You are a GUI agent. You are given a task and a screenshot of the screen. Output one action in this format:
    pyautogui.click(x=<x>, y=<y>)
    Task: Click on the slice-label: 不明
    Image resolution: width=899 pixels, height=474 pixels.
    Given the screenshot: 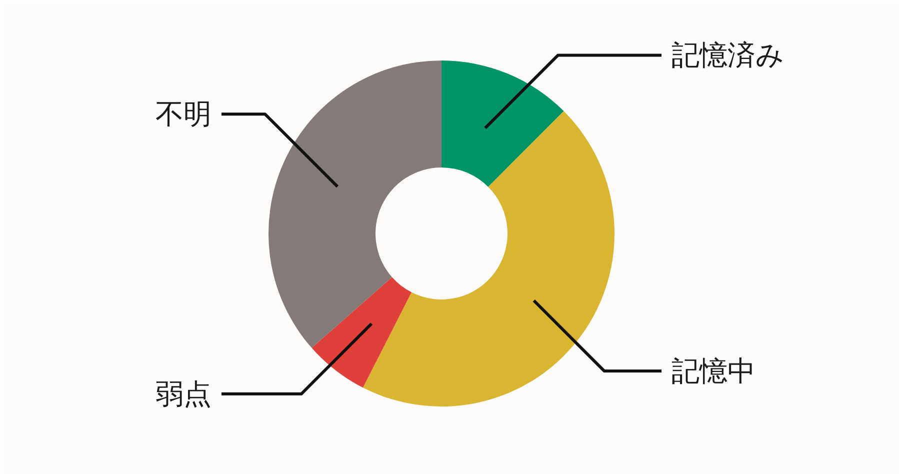 What is the action you would take?
    pyautogui.click(x=184, y=114)
    